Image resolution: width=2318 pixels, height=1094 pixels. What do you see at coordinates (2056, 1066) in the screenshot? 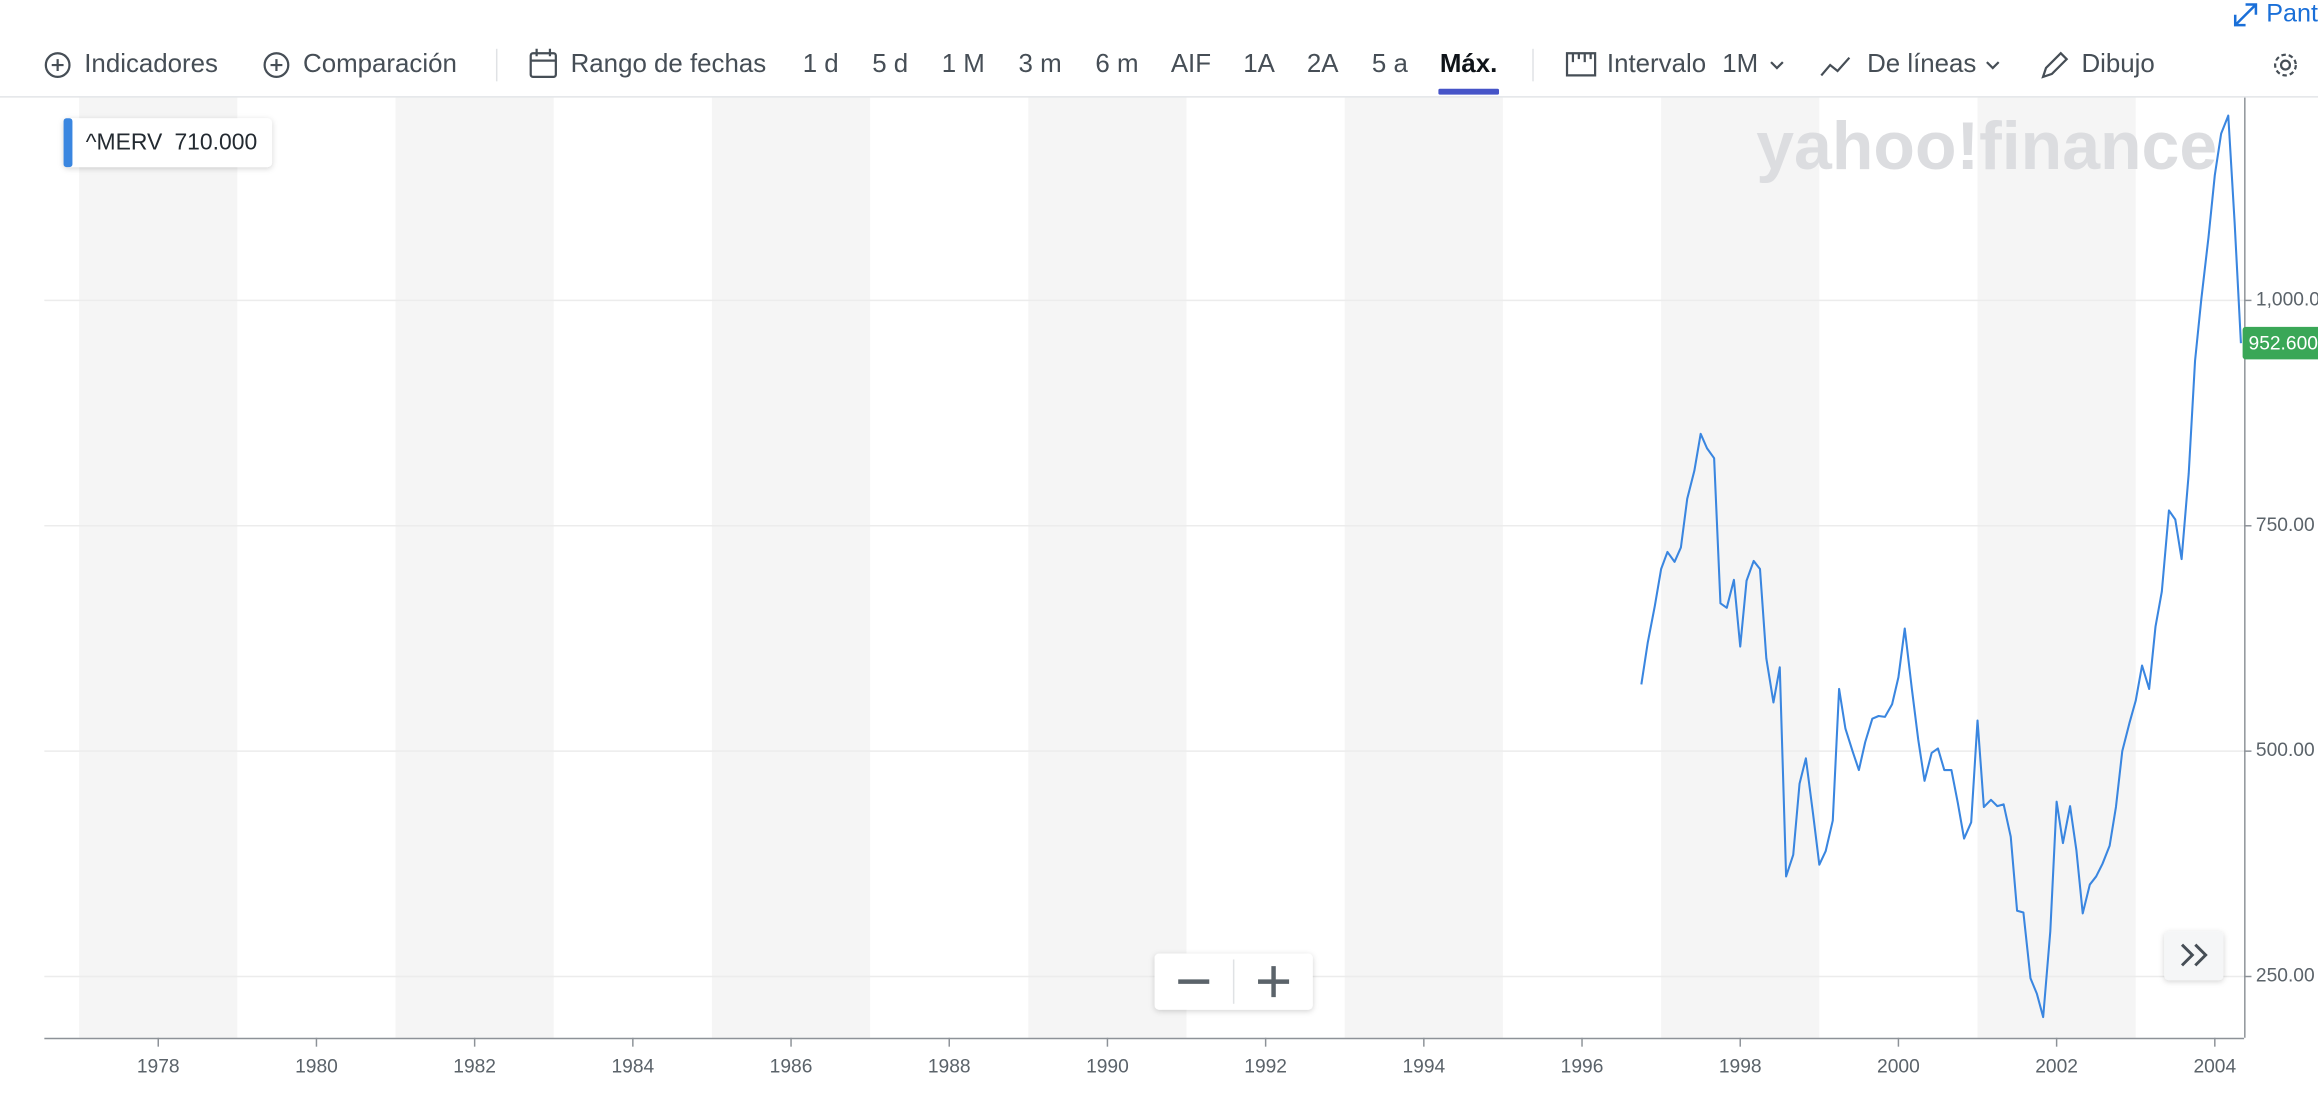
I see `x-tick-label: 2002` at bounding box center [2056, 1066].